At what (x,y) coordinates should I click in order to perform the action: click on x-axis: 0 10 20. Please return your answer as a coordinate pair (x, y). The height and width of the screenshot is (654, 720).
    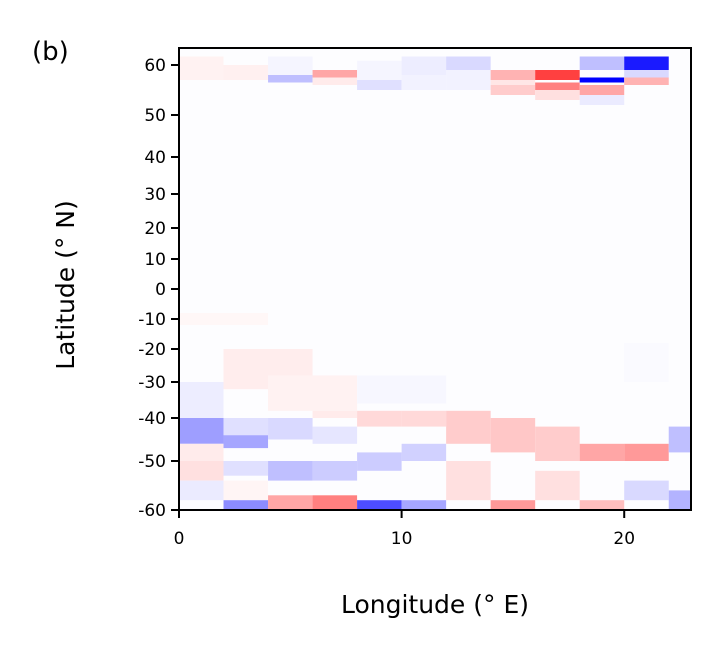
    Looking at the image, I should click on (404, 529).